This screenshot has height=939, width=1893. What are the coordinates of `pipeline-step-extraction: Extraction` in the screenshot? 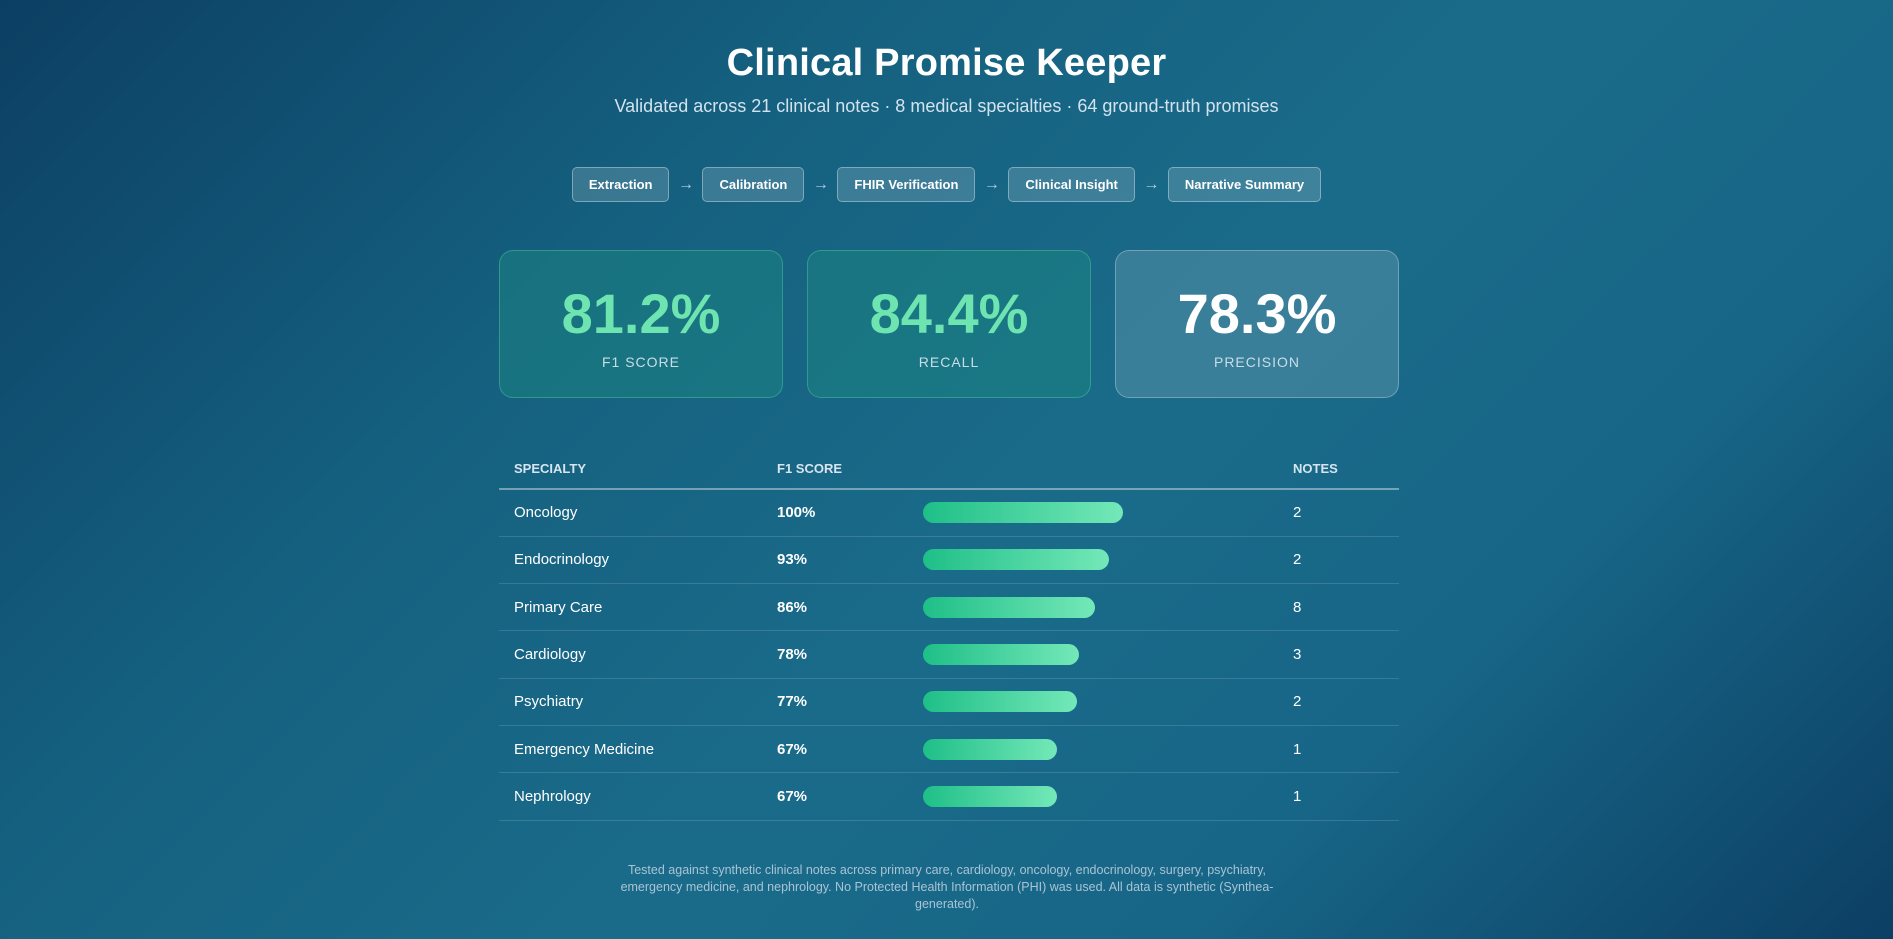 It's located at (620, 184).